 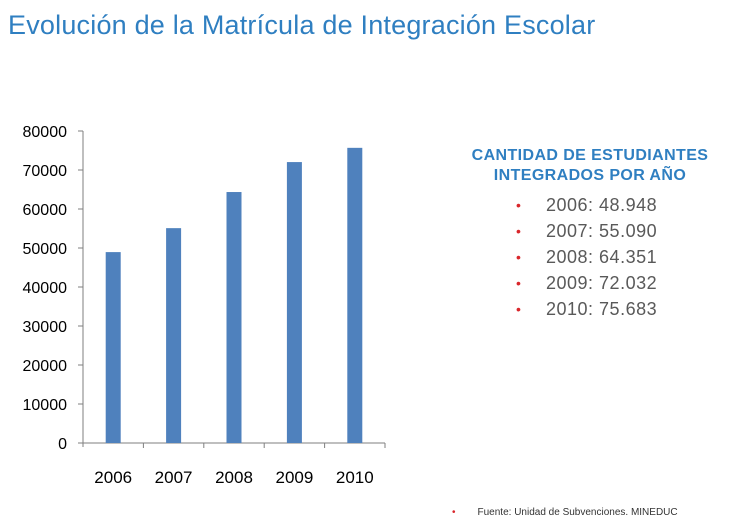 I want to click on source-note: • Fuente: Unidad de Subvenciones. MINEDUC, so click(x=565, y=512).